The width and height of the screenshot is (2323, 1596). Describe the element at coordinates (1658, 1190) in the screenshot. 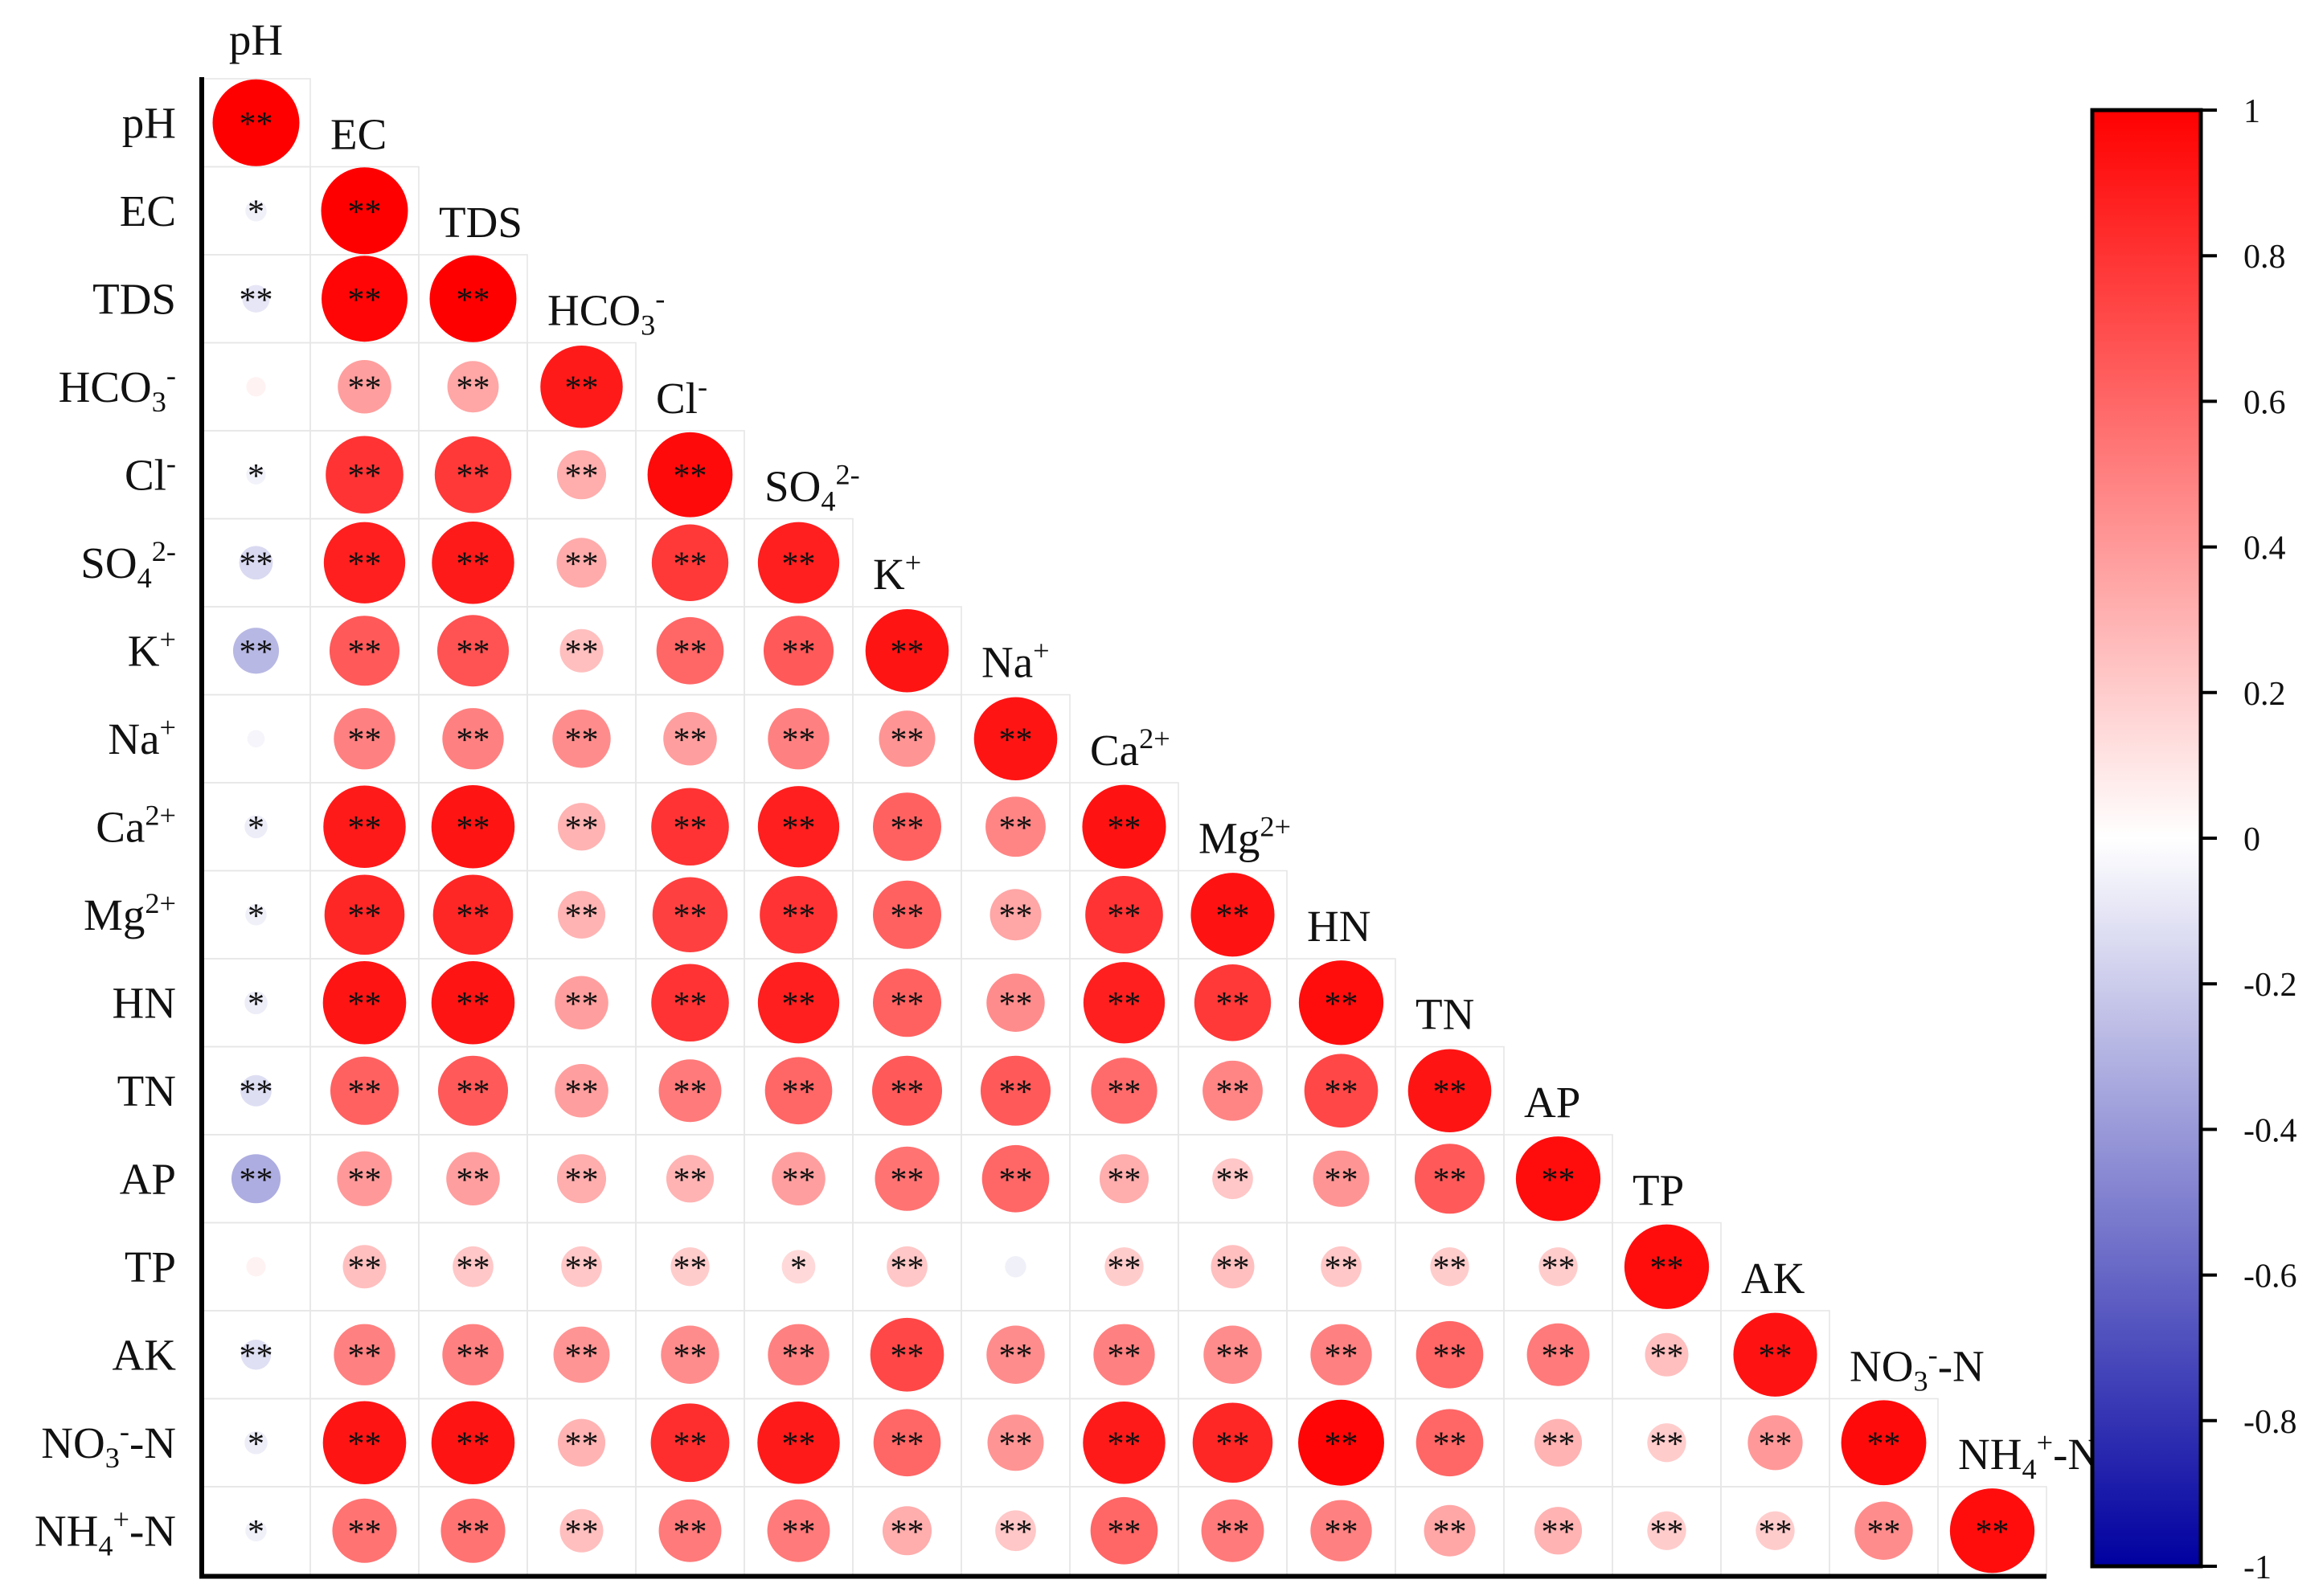

I see `column-label: TP` at that location.